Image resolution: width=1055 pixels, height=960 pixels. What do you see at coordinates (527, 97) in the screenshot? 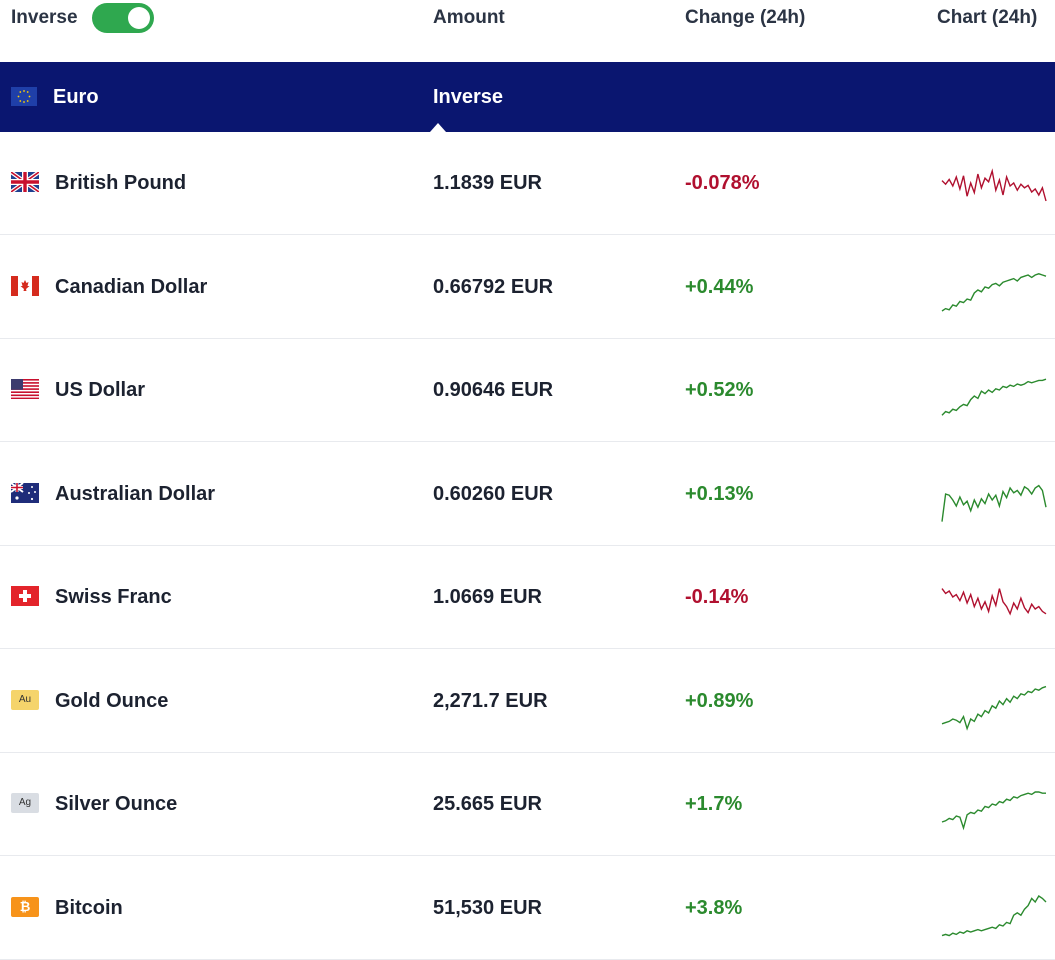
I see `base-currency-row: Euro Inverse` at bounding box center [527, 97].